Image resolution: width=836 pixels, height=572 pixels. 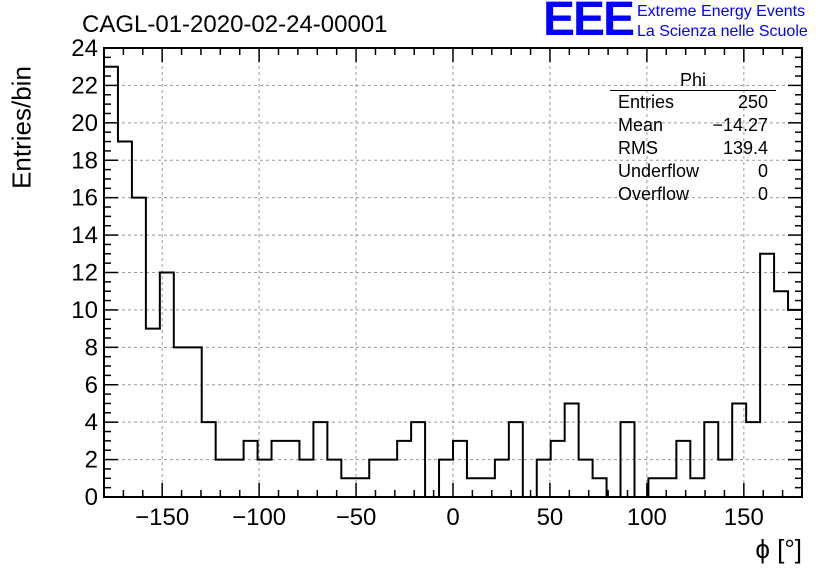 What do you see at coordinates (646, 102) in the screenshot?
I see `stats-label: Entries` at bounding box center [646, 102].